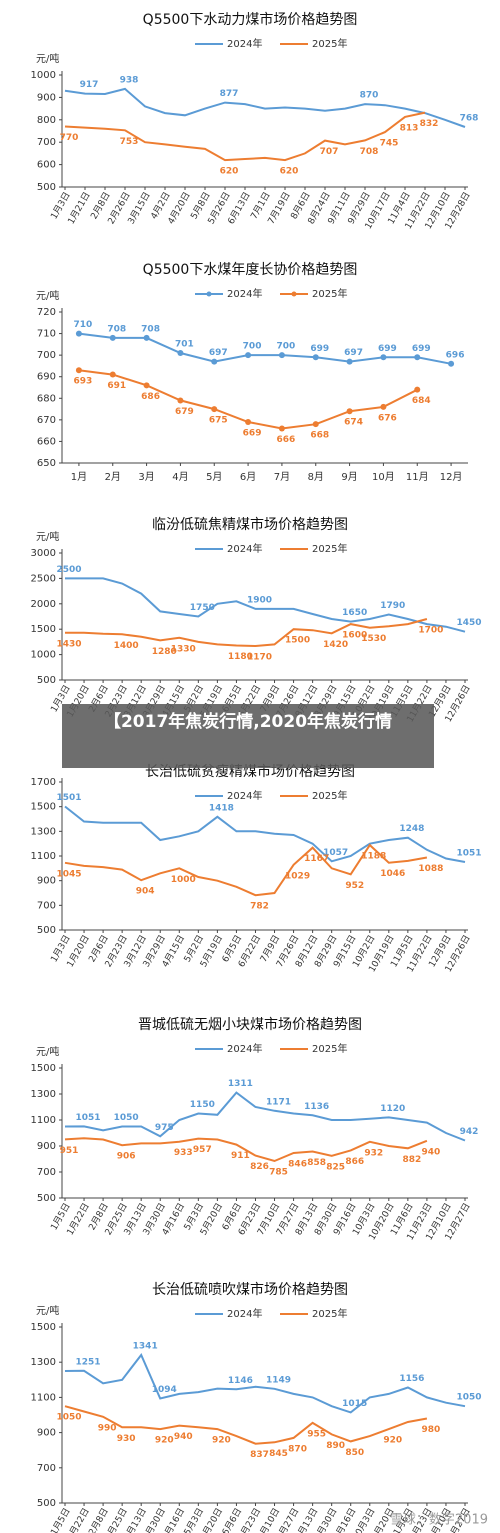 This screenshot has height=1533, width=500. I want to click on x-tick-label: 12月, so click(451, 477).